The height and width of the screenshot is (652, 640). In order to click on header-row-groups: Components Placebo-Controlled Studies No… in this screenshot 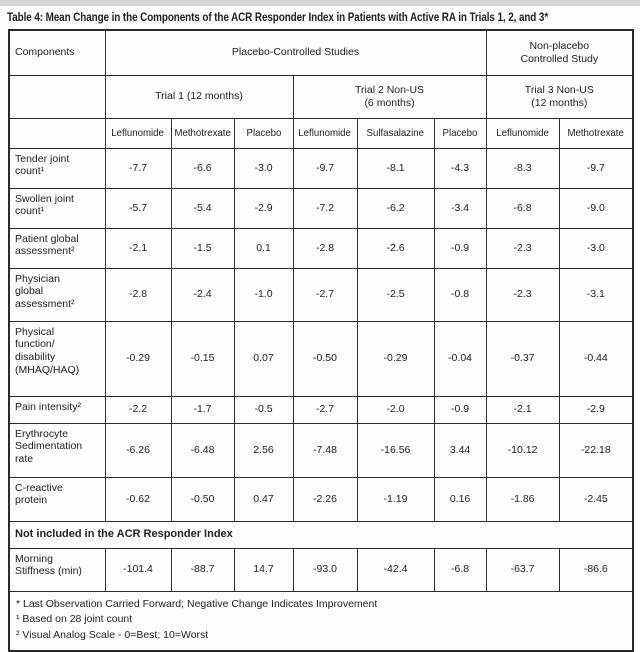, I will do `click(321, 52)`.